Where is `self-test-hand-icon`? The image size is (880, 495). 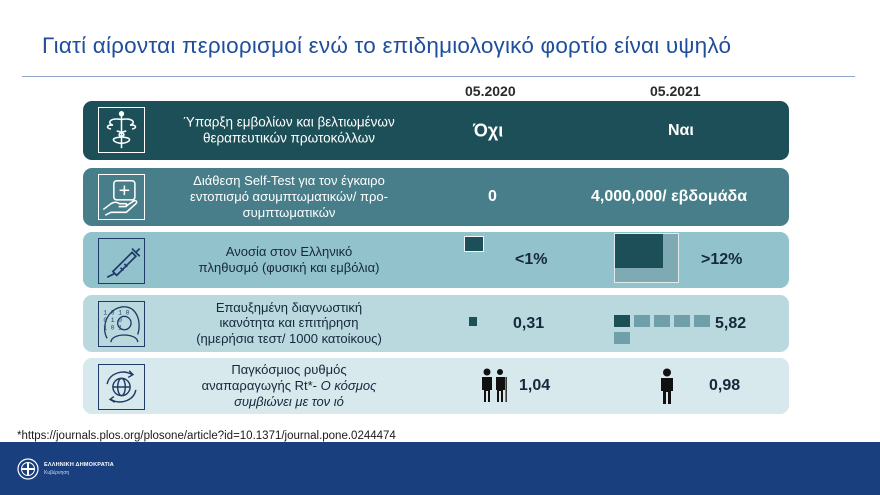
self-test-hand-icon is located at coordinates (121, 197).